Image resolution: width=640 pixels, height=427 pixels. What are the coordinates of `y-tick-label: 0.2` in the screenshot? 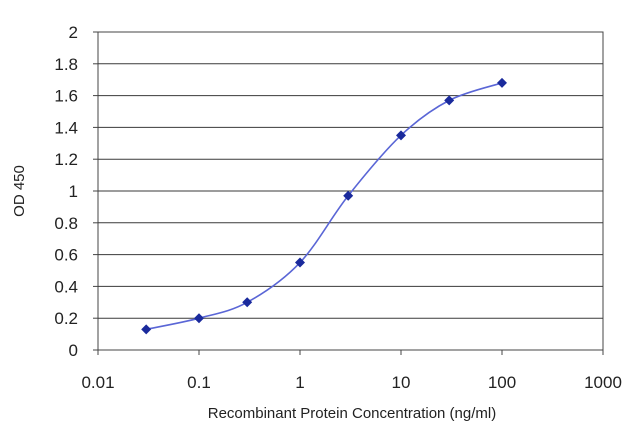 It's located at (66, 318).